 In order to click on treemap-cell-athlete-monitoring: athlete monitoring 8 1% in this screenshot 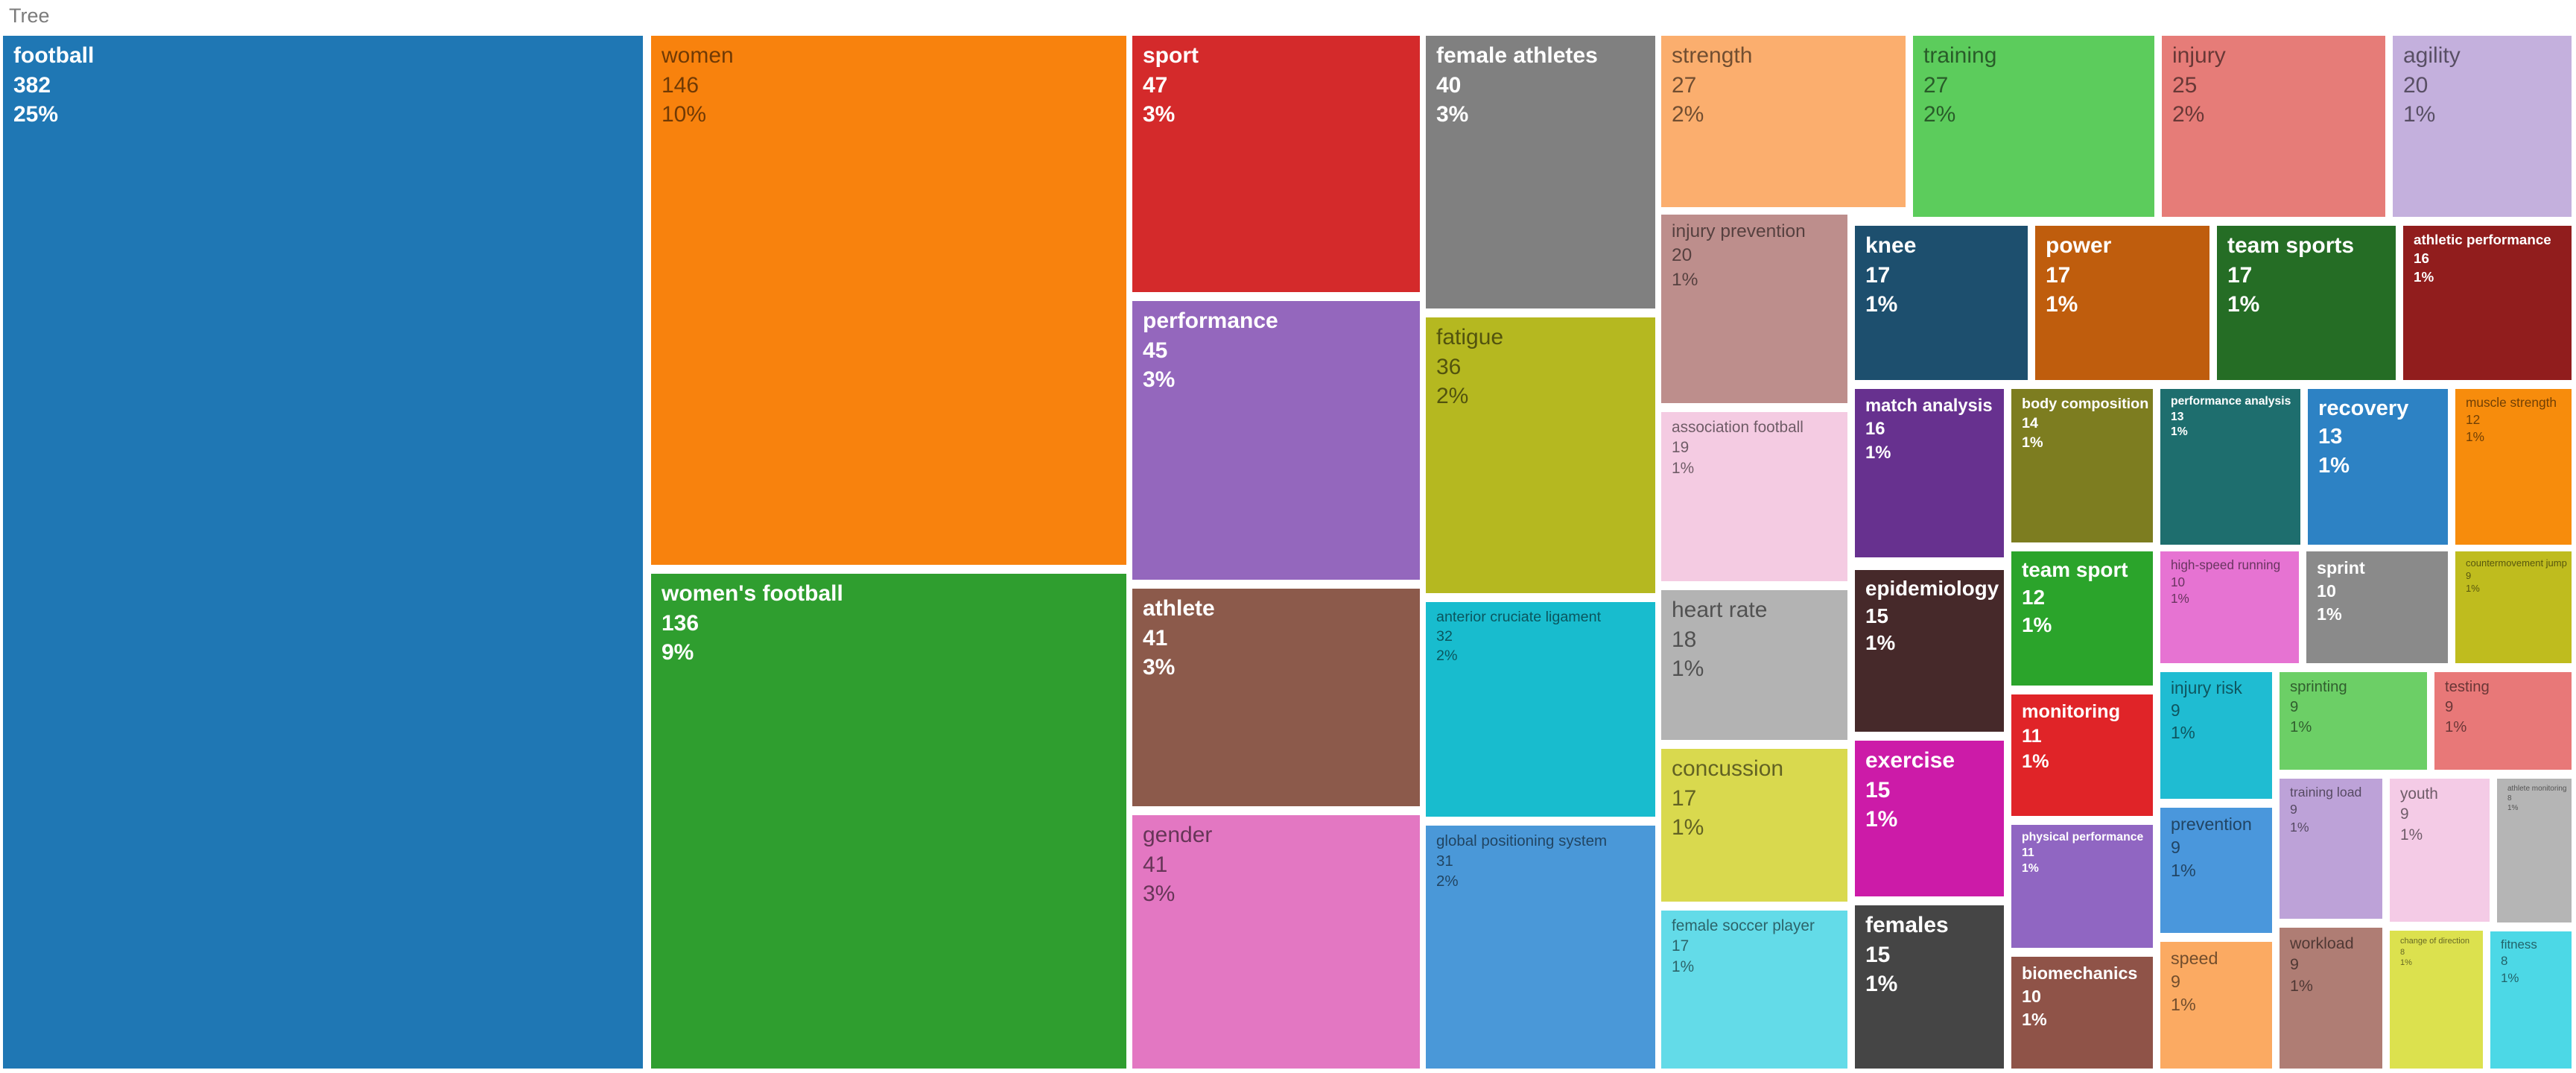, I will do `click(2535, 850)`.